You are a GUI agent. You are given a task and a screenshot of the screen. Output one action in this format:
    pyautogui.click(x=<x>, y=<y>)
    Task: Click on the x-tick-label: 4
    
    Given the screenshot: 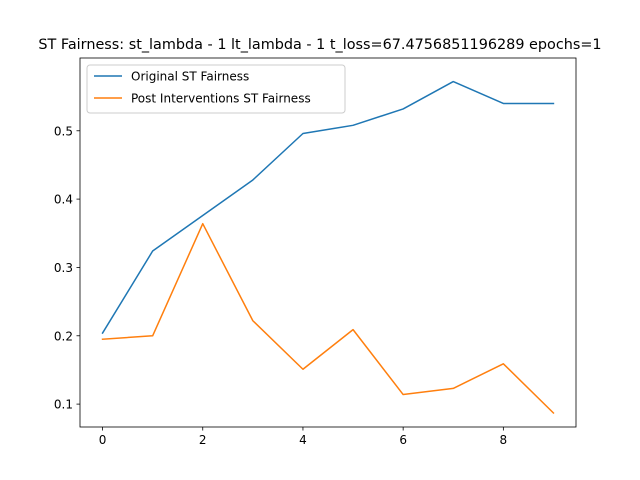 What is the action you would take?
    pyautogui.click(x=303, y=440)
    